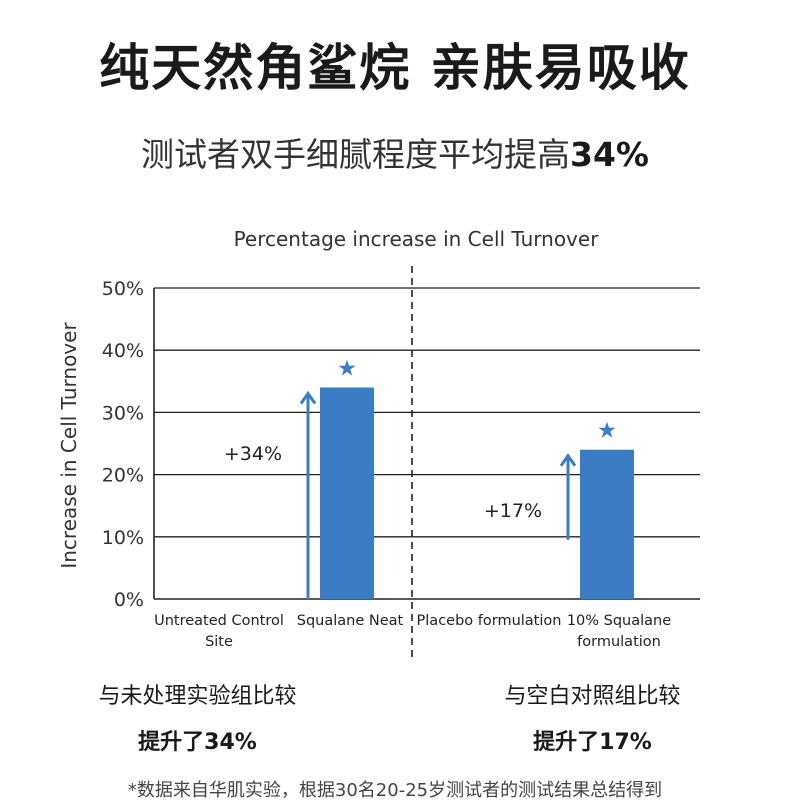 This screenshot has width=790, height=811. What do you see at coordinates (123, 289) in the screenshot?
I see `y-tick-label: 50%` at bounding box center [123, 289].